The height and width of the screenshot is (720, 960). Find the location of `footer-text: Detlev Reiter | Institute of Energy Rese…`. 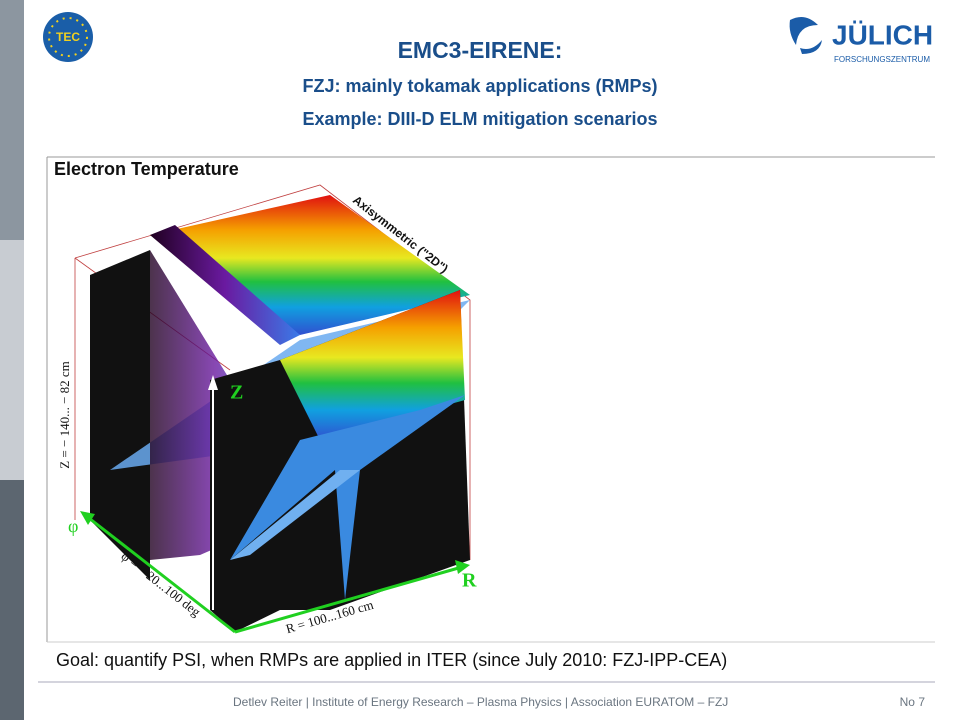

footer-text: Detlev Reiter | Institute of Energy Rese… is located at coordinates (480, 702).